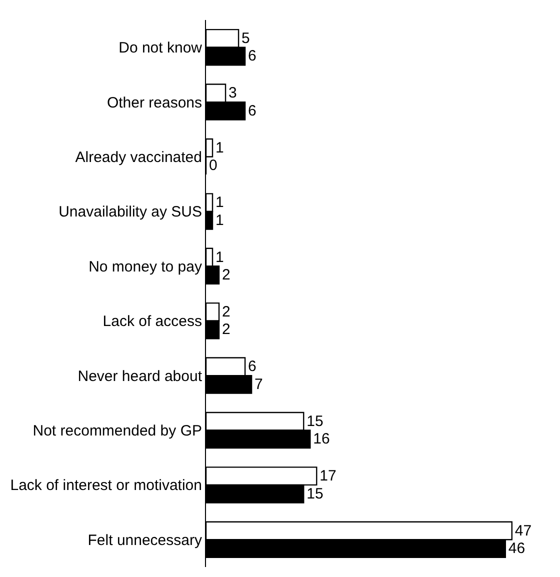 The height and width of the screenshot is (577, 560). I want to click on y-tick-label: Lack of interest or motivation, so click(106, 485).